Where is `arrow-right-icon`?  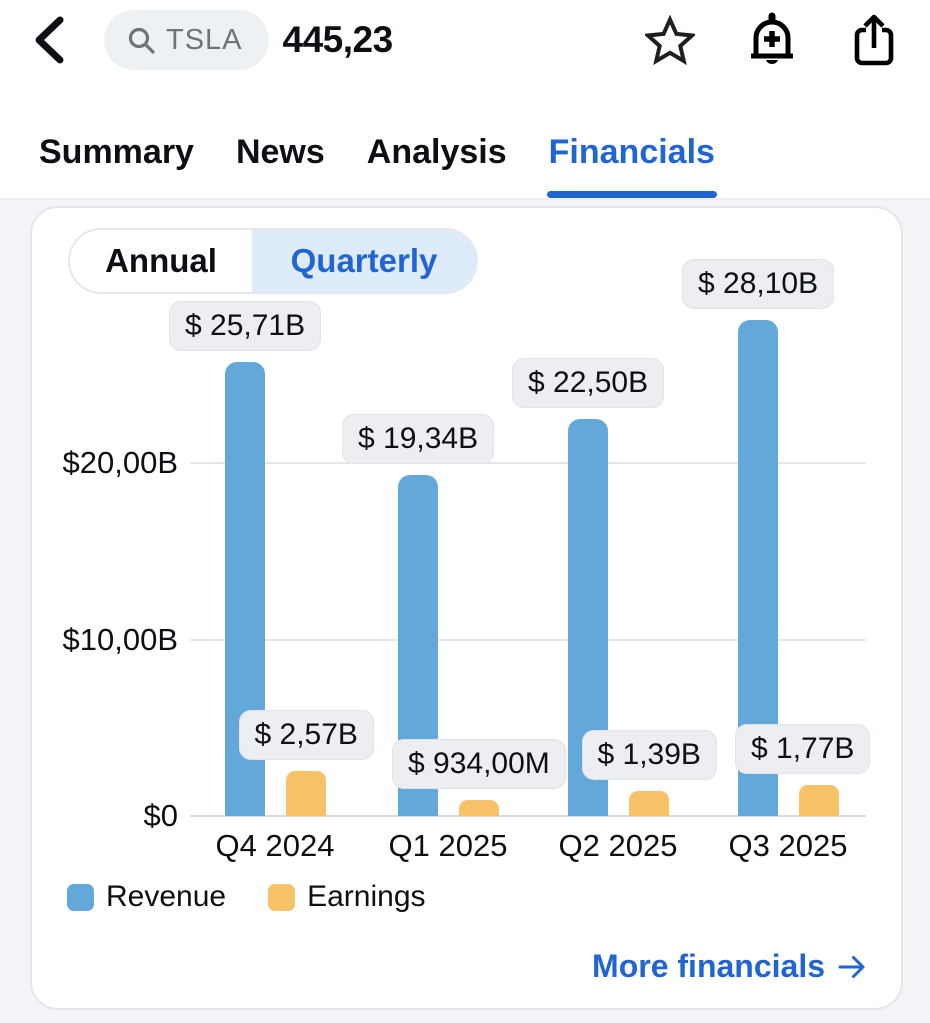 arrow-right-icon is located at coordinates (851, 966).